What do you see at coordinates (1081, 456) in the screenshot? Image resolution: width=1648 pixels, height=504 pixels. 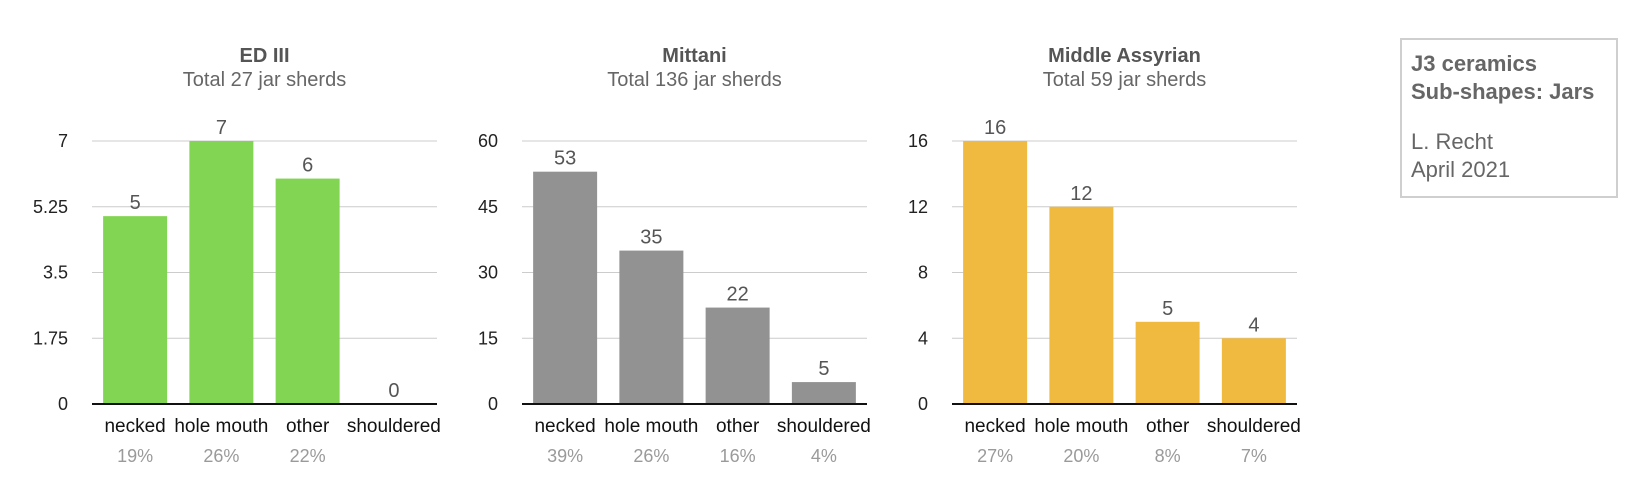 I see `percentage-label: 20%` at bounding box center [1081, 456].